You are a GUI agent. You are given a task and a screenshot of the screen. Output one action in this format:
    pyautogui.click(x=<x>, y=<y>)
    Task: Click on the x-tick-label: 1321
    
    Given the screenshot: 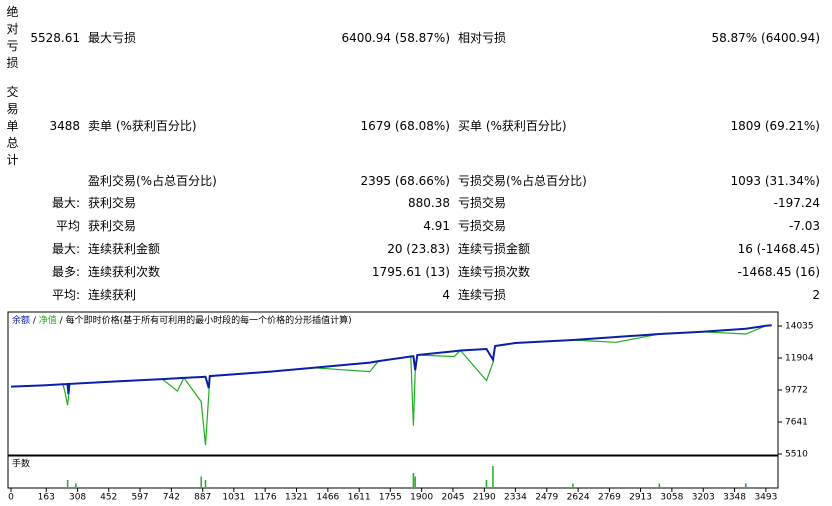 What is the action you would take?
    pyautogui.click(x=296, y=498)
    